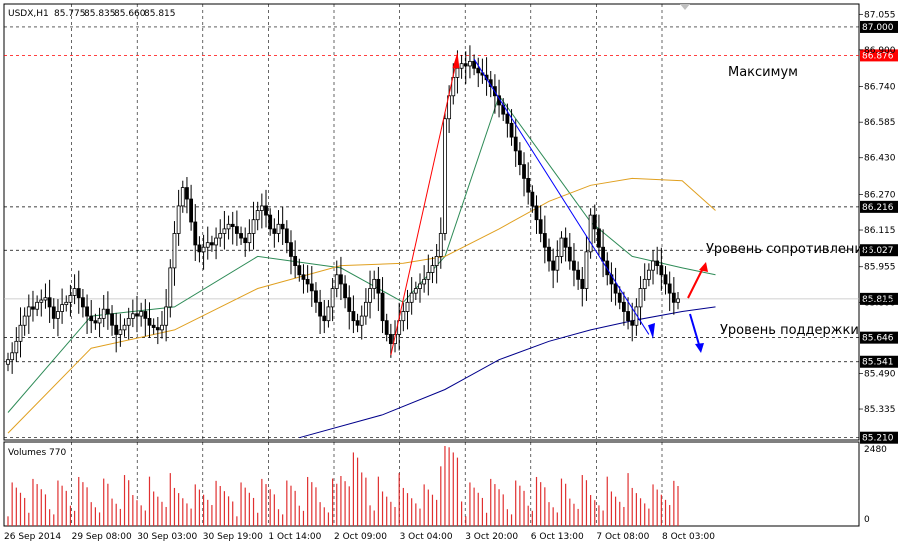  I want to click on time-tick-label: 6 Oct 13:00, so click(557, 537).